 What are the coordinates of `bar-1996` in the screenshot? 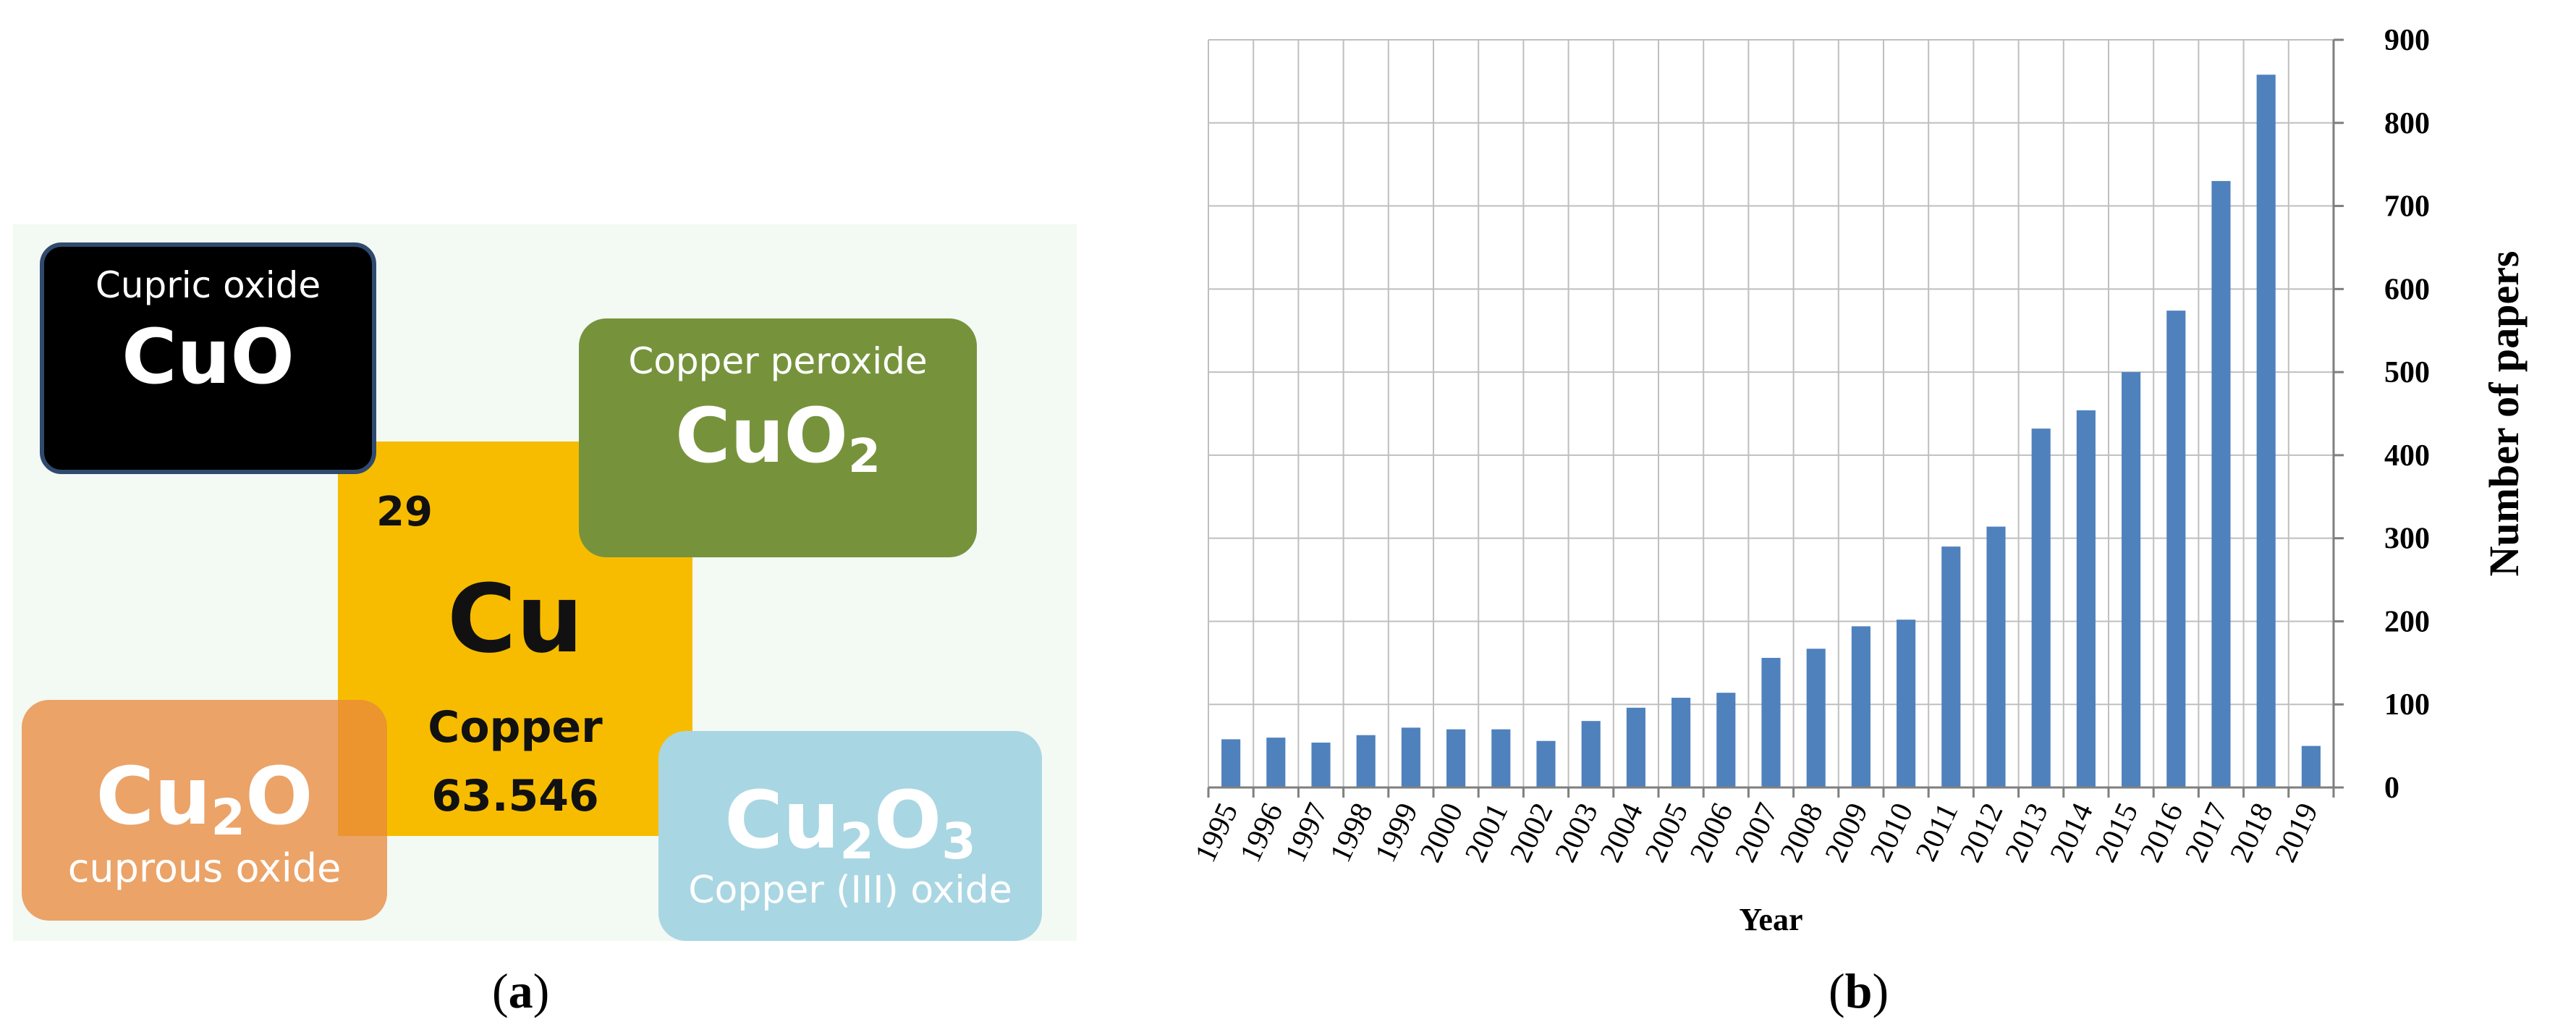 It's located at (1276, 762).